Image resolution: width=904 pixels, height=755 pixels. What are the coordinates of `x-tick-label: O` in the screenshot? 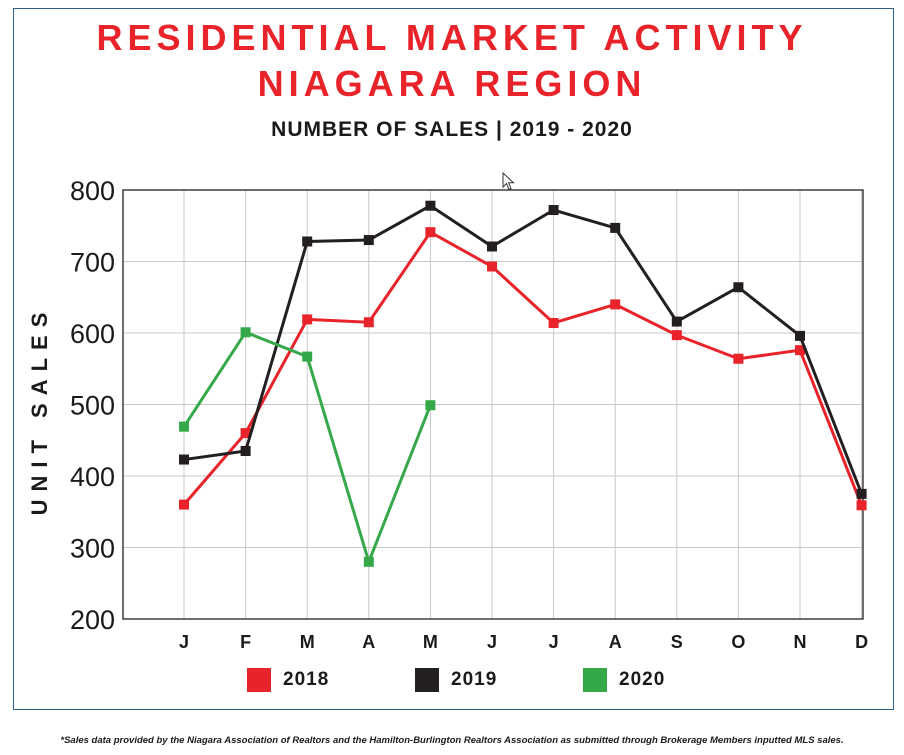 It's located at (738, 642).